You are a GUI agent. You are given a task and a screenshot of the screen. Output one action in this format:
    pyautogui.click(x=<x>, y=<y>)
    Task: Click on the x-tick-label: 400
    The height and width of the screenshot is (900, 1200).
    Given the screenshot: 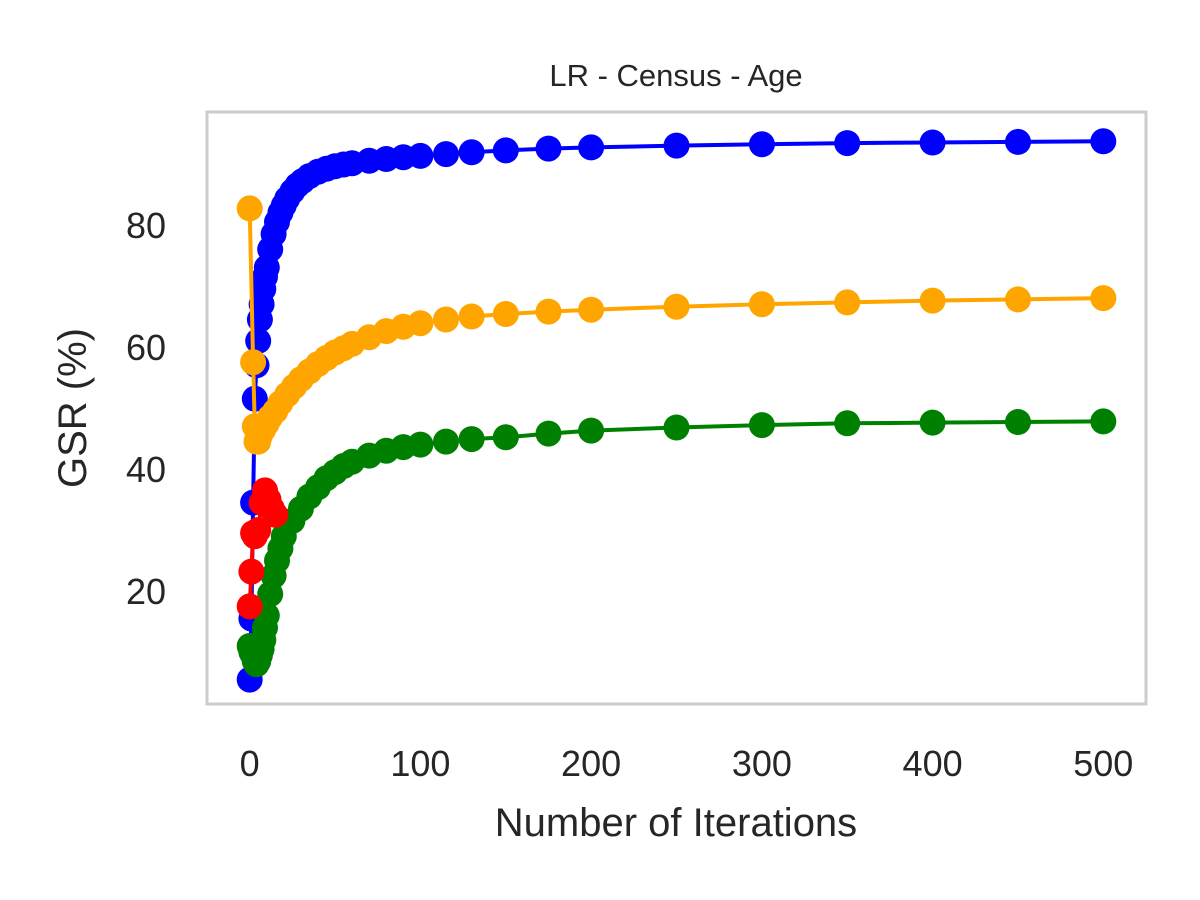 What is the action you would take?
    pyautogui.click(x=933, y=763)
    